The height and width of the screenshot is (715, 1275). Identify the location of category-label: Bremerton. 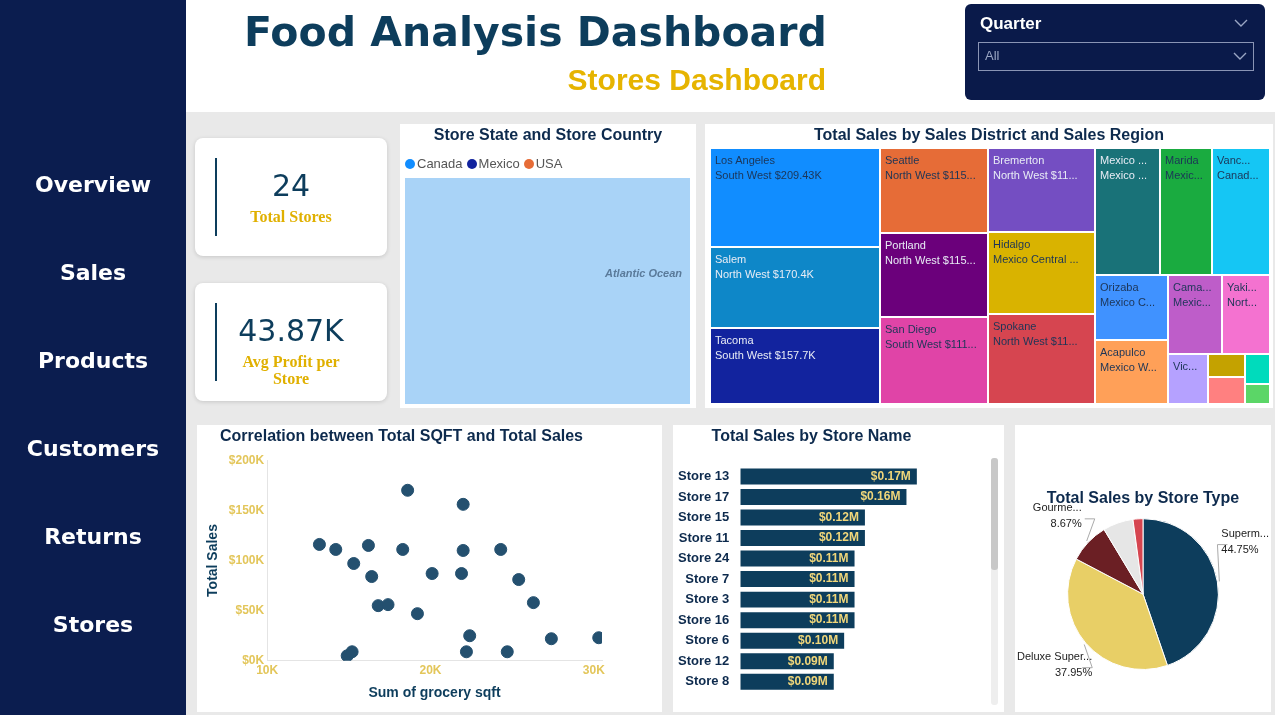
(1019, 160).